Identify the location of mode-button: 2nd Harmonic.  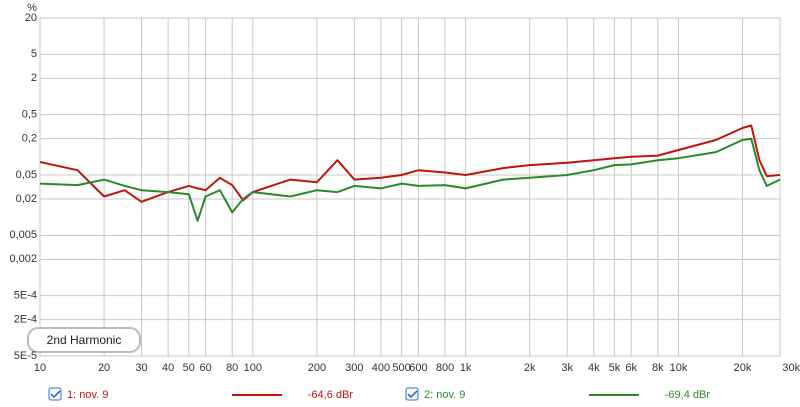
(84, 340).